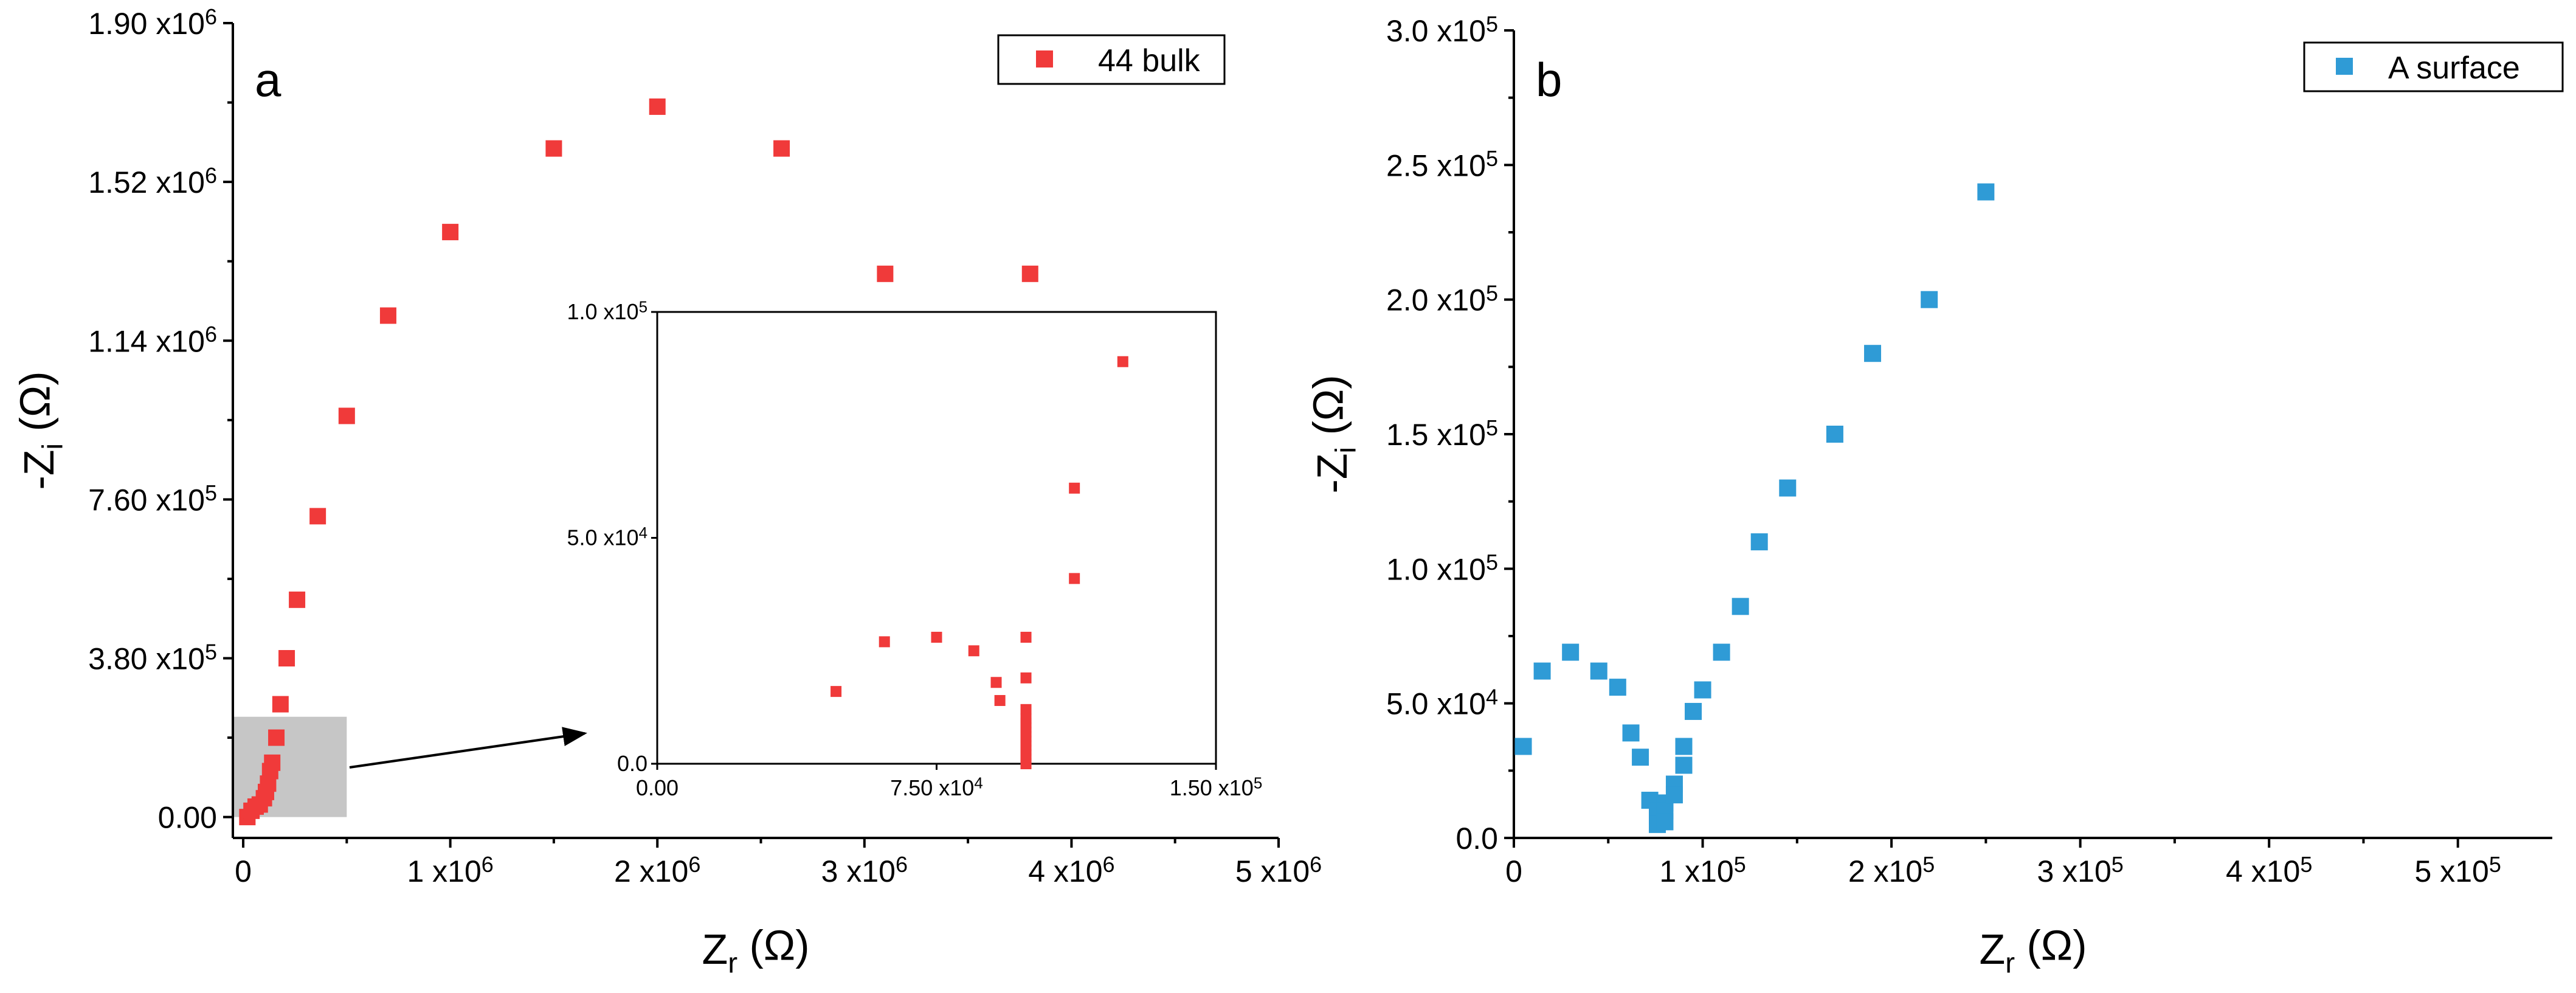 This screenshot has height=993, width=2576. I want to click on panel-label: b, so click(1549, 80).